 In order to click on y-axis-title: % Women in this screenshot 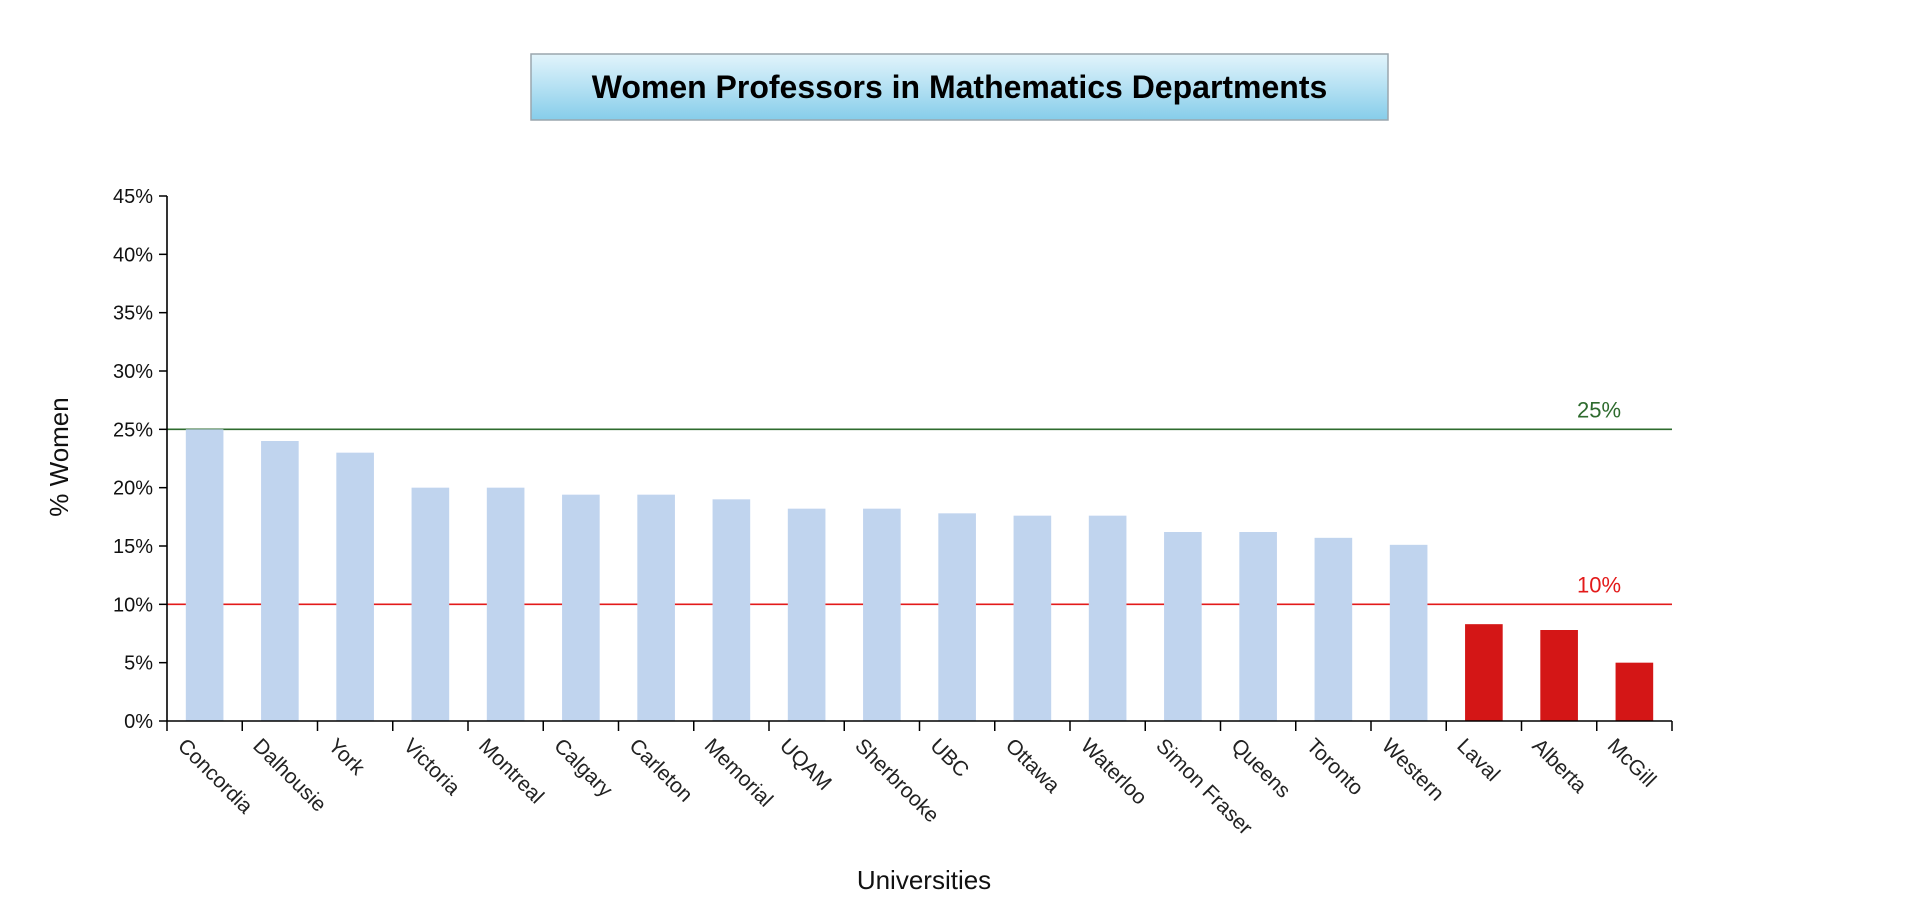, I will do `click(59, 456)`.